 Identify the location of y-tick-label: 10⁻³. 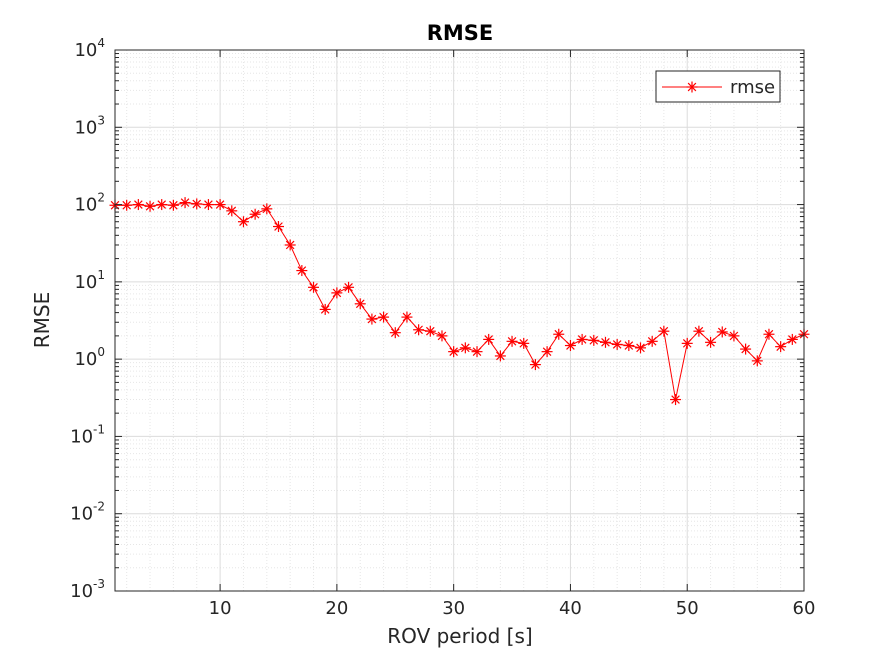
(87, 589).